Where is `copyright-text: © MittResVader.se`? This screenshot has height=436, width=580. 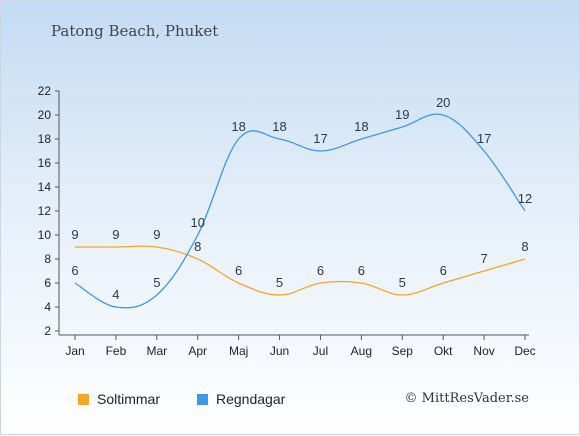 copyright-text: © MittResVader.se is located at coordinates (466, 398).